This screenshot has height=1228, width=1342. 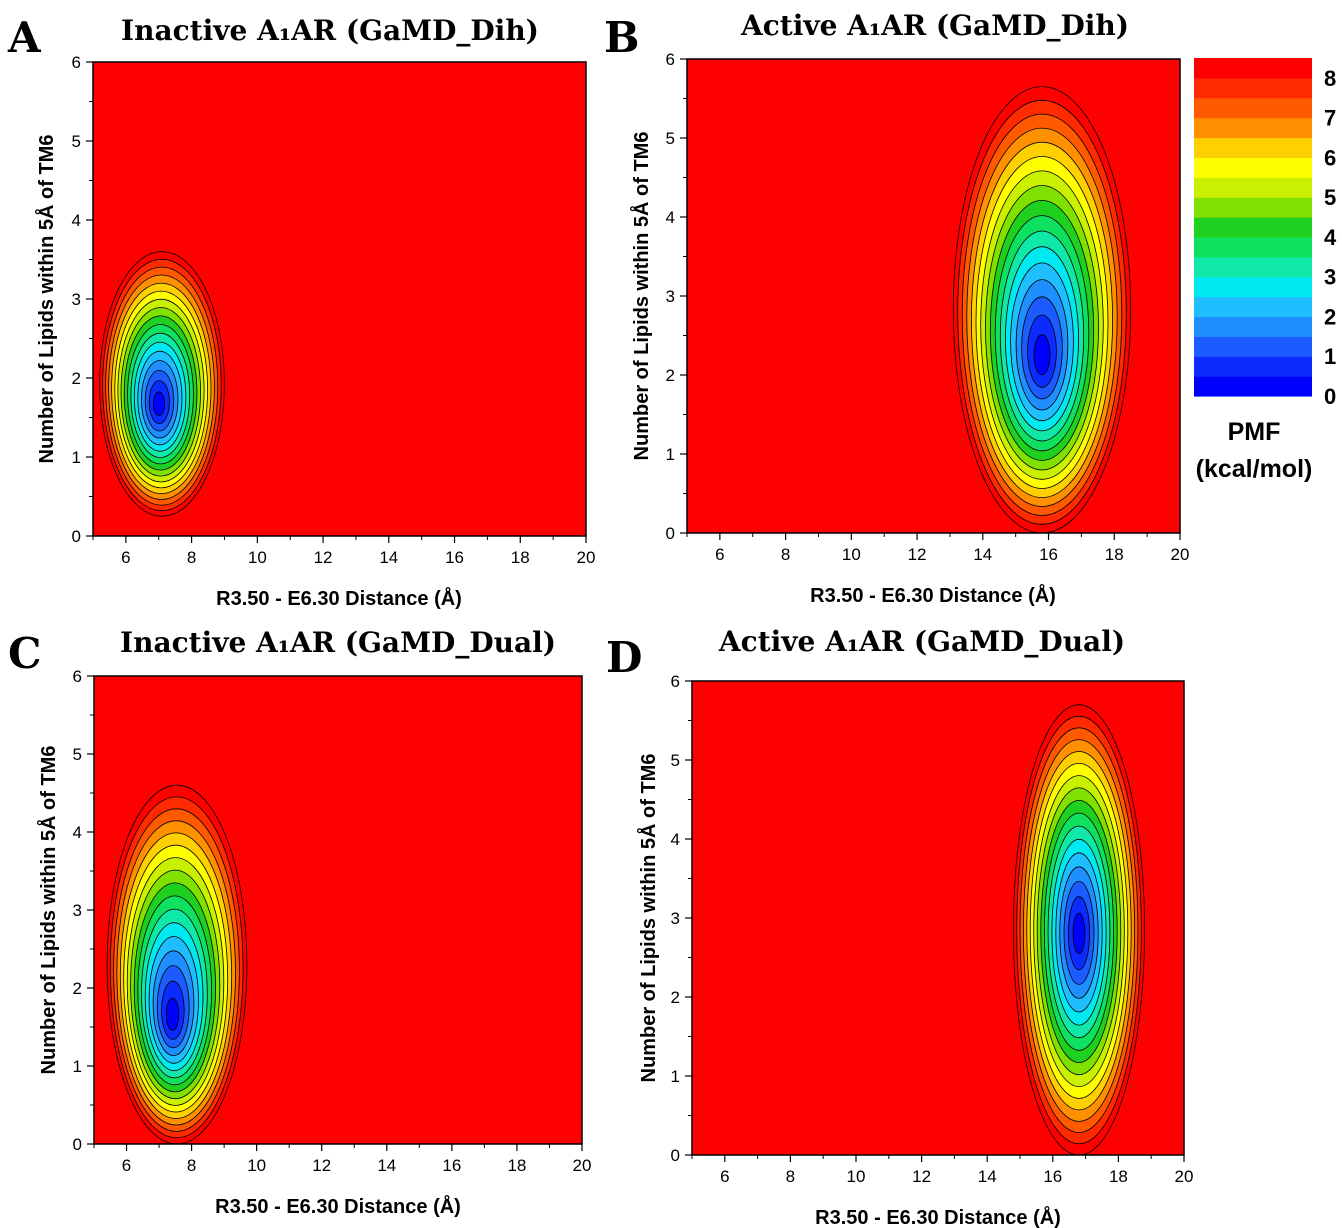 I want to click on colorbar-tick-label: 7, so click(x=1330, y=118).